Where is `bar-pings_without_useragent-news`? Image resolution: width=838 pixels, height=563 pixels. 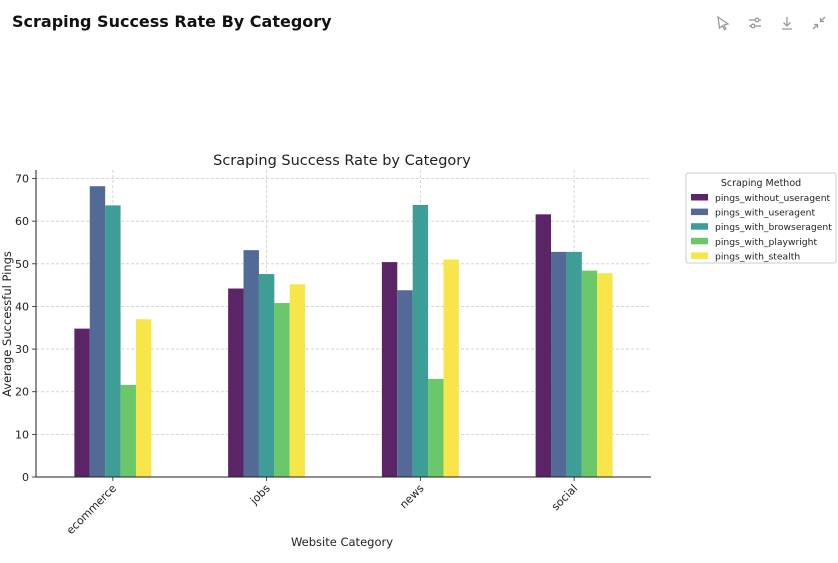 bar-pings_without_useragent-news is located at coordinates (389, 369).